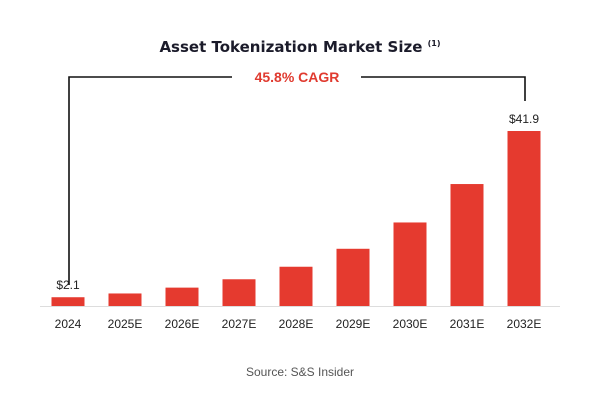 Image resolution: width=600 pixels, height=401 pixels. Describe the element at coordinates (524, 324) in the screenshot. I see `x-tick-label: 2032E` at that location.